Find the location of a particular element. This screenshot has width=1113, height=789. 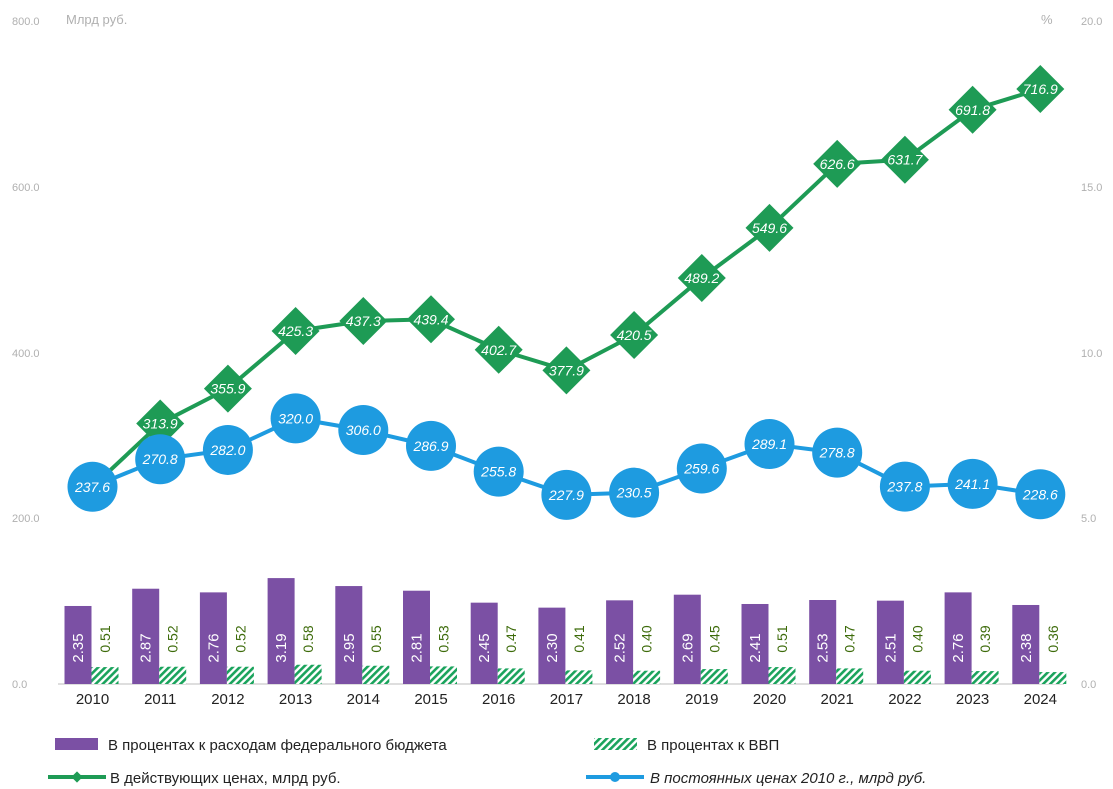

bar-label-budget-share: 2.53 is located at coordinates (823, 647).